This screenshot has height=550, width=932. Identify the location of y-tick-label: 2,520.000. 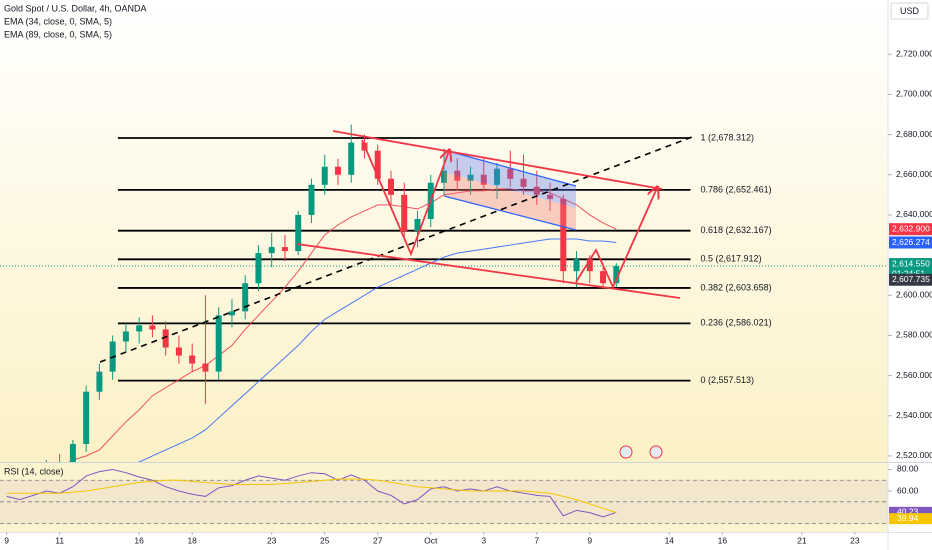
(914, 455).